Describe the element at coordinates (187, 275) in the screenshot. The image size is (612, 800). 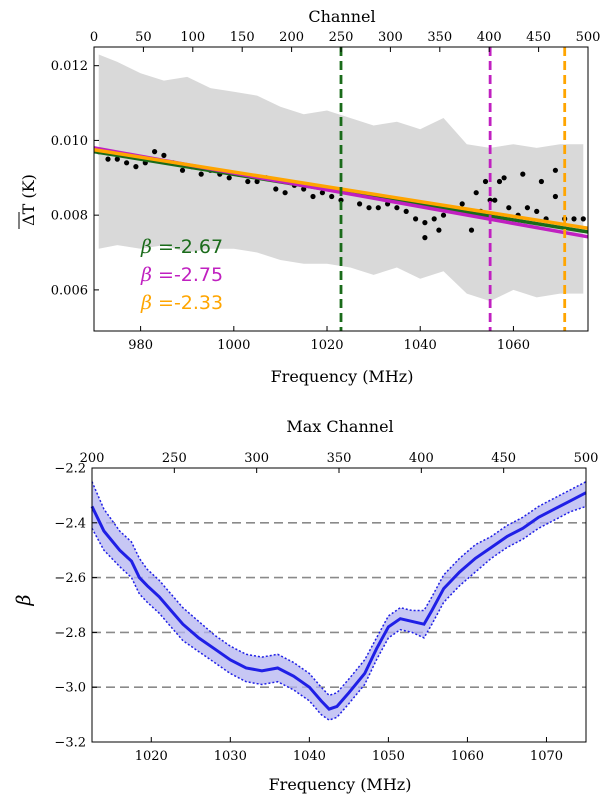
I see `beta-value: =-2.75` at that location.